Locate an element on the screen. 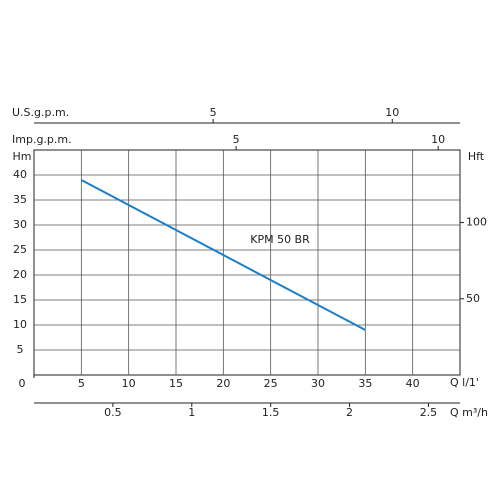 The width and height of the screenshot is (500, 500). x-tick-label: 10 is located at coordinates (129, 383).